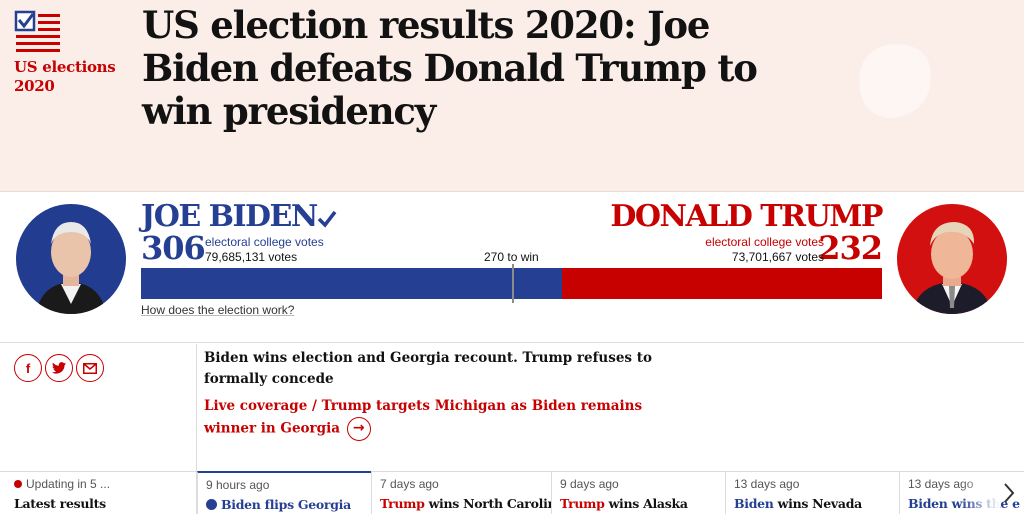  I want to click on ticker-item-time: 9 days ago, so click(589, 484).